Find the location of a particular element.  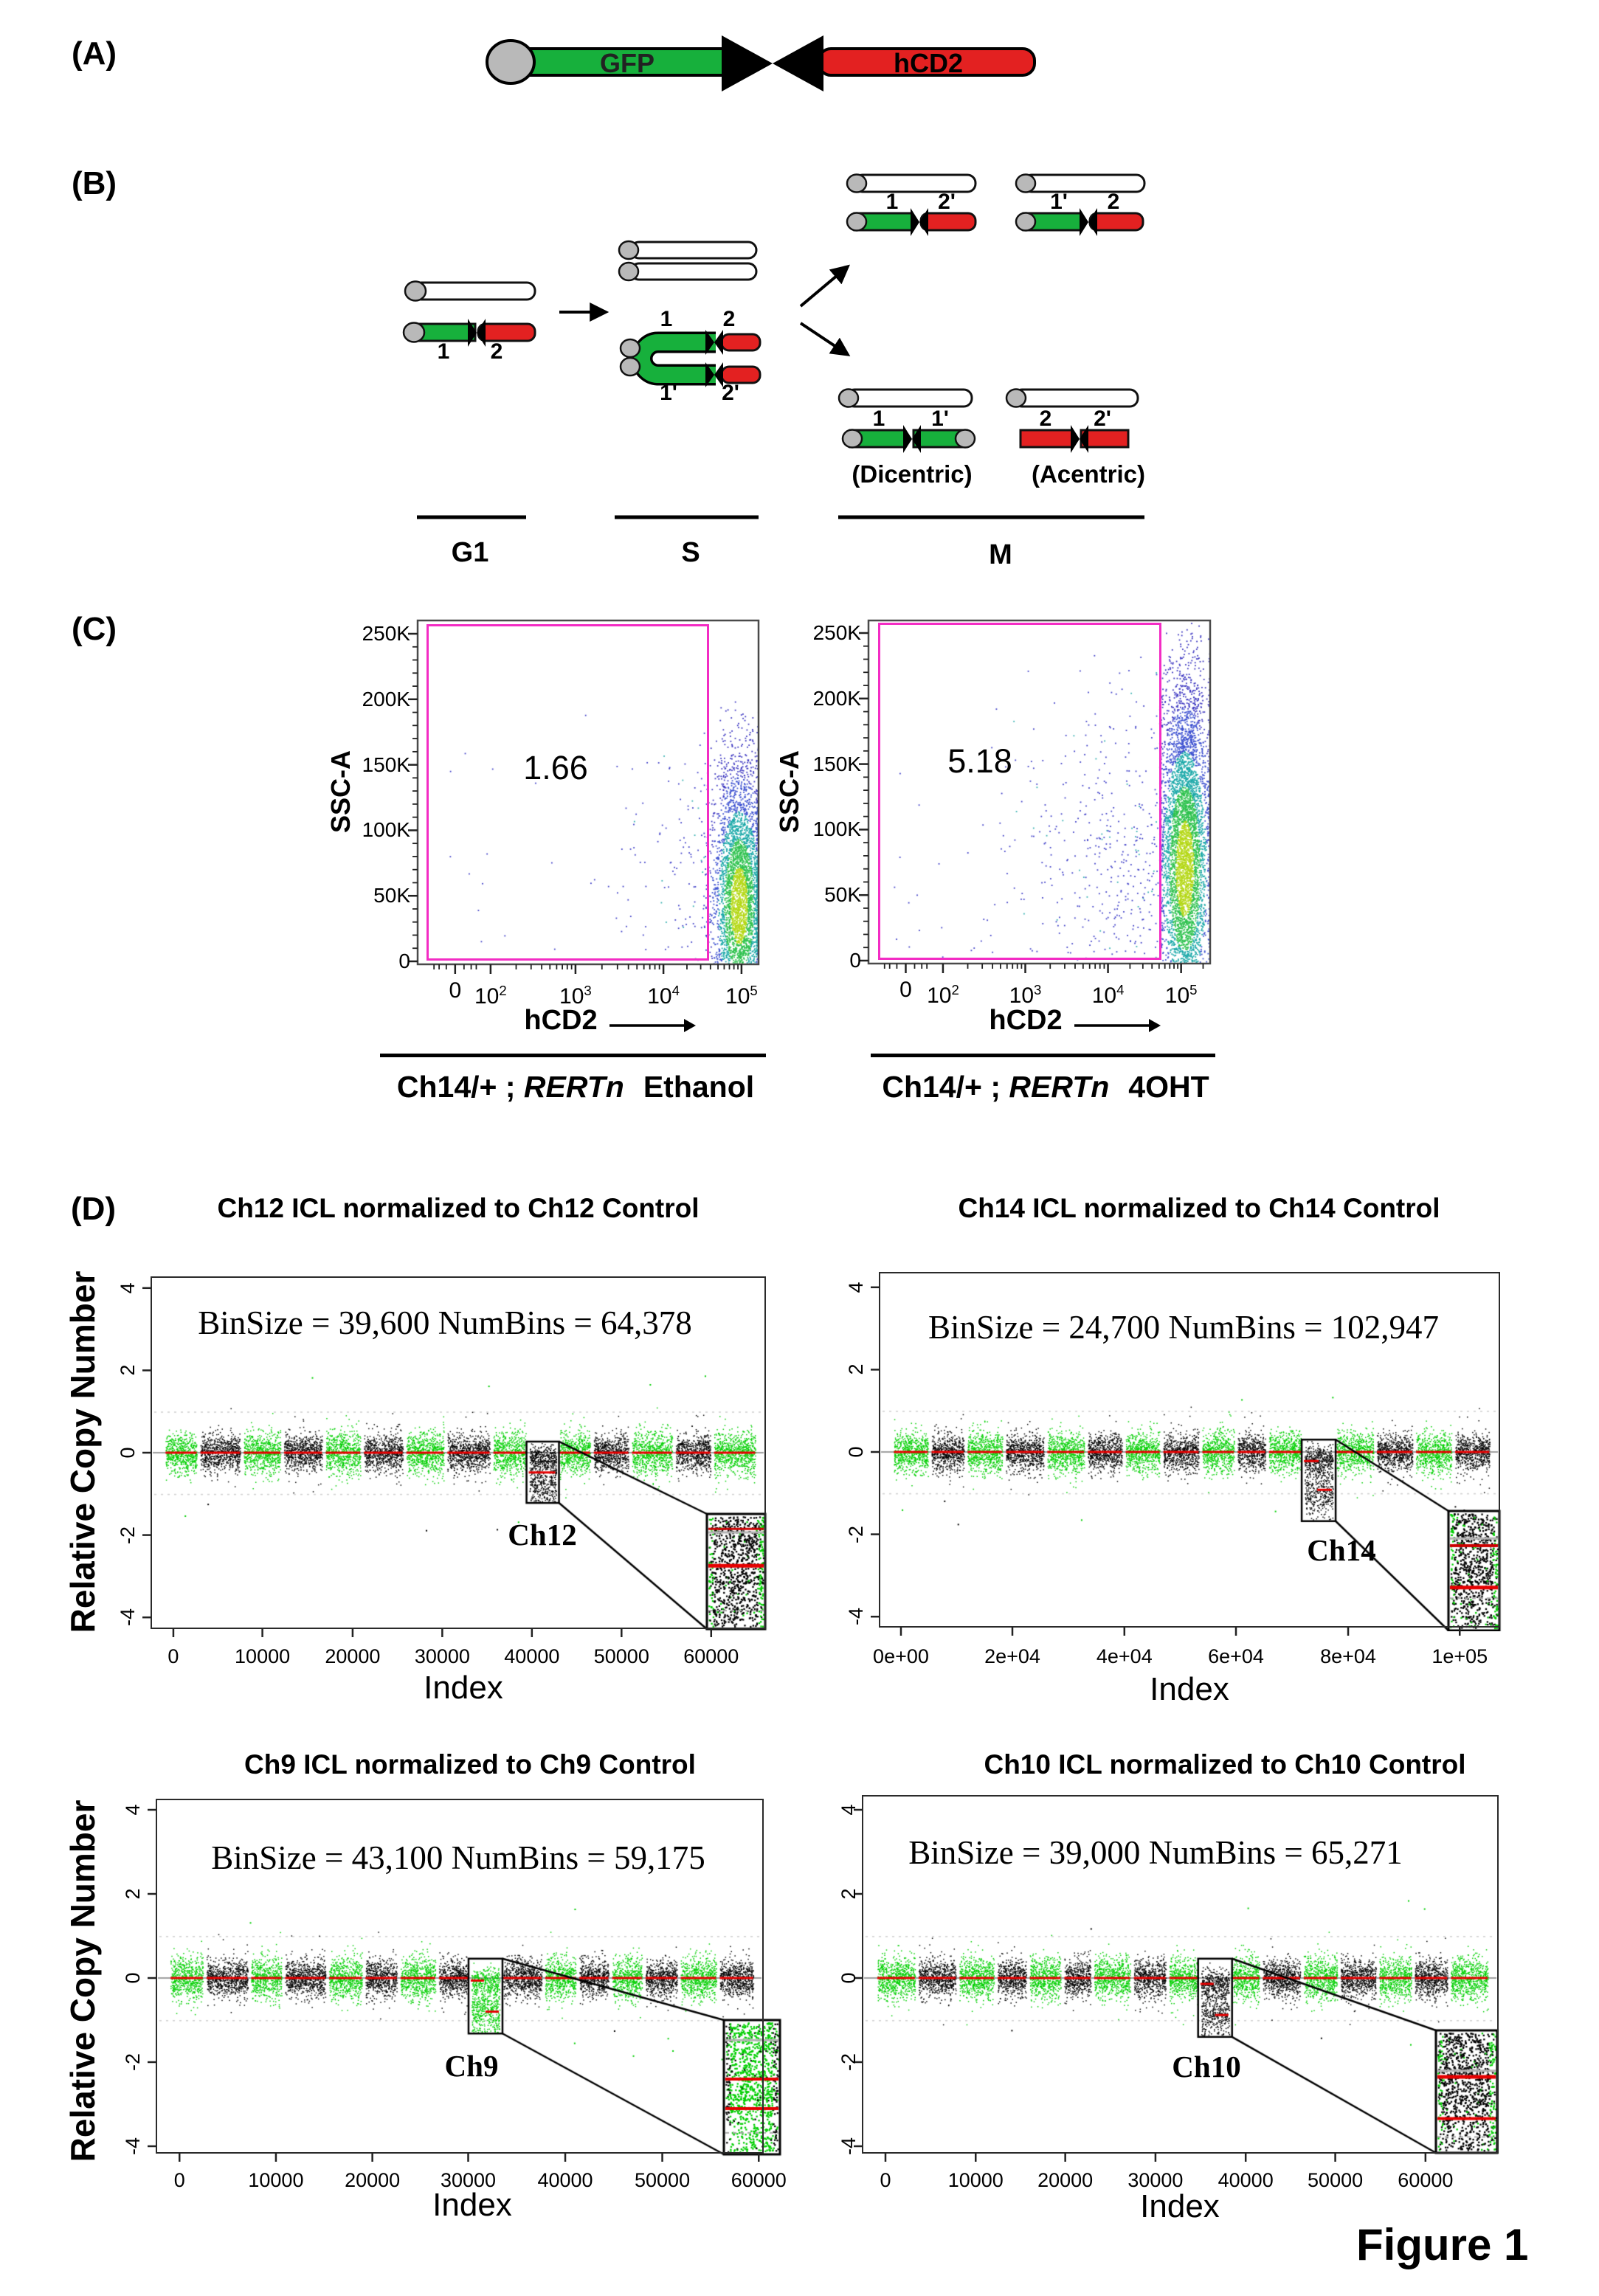

hcd2-arrow-icon is located at coordinates (652, 1025).